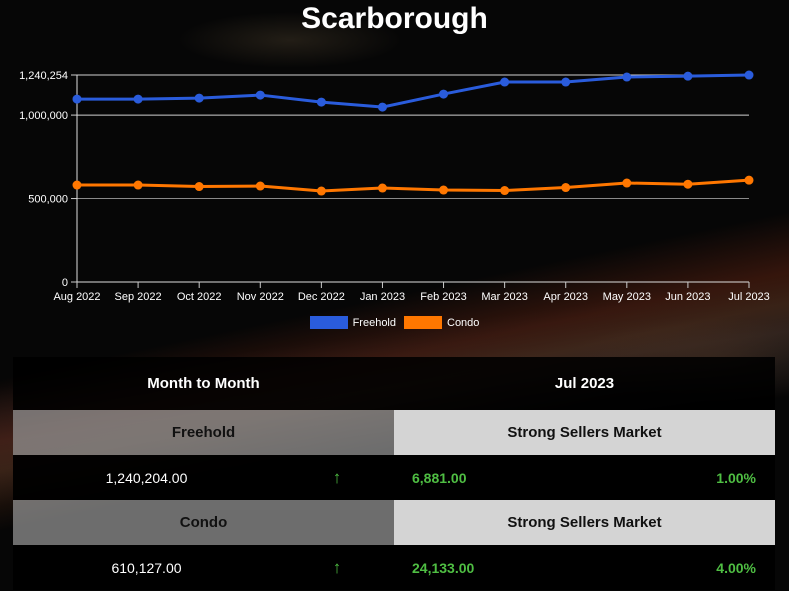 The image size is (789, 591). Describe the element at coordinates (413, 91) in the screenshot. I see `series-line-freehold` at that location.